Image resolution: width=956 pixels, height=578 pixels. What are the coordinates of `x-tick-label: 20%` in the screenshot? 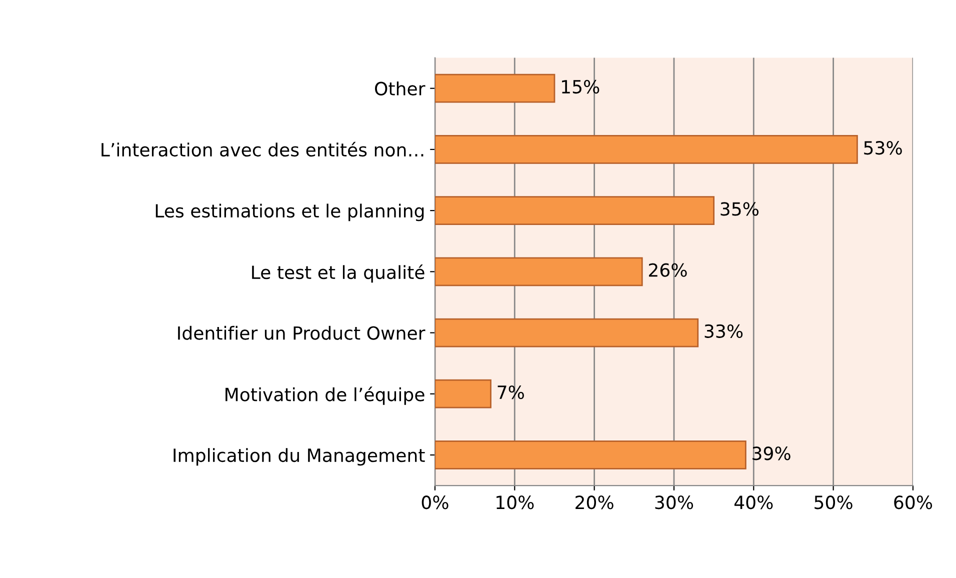 It's located at (595, 503).